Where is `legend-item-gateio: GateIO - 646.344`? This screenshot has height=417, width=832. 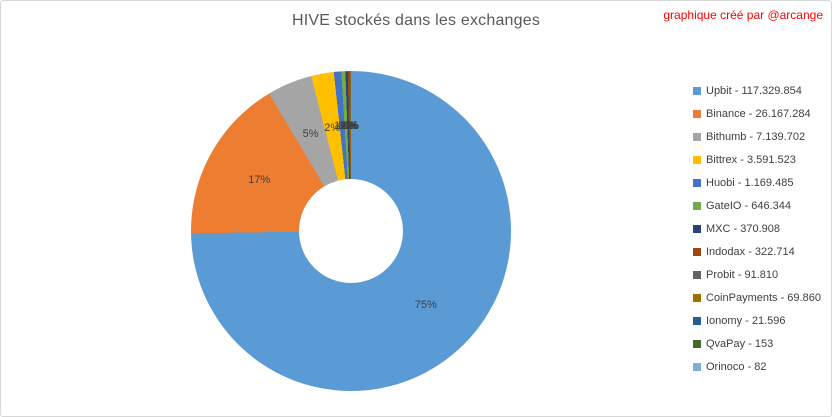
legend-item-gateio: GateIO - 646.344 is located at coordinates (757, 205).